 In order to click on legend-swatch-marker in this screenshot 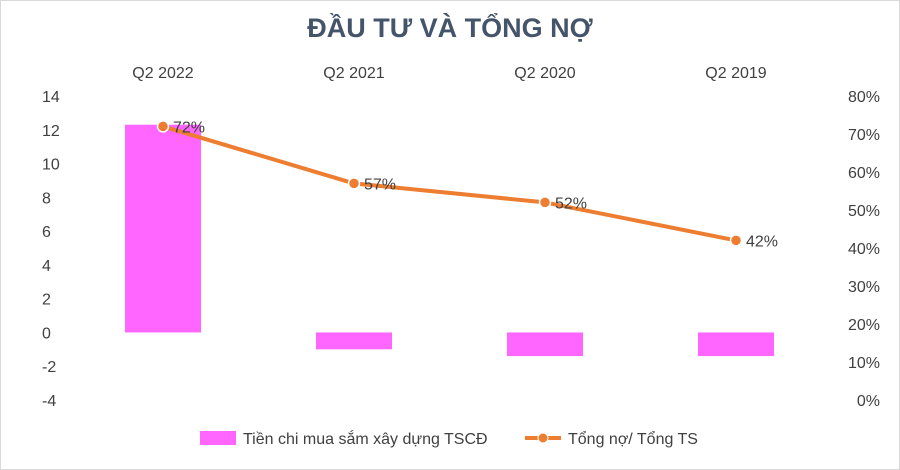, I will do `click(543, 438)`.